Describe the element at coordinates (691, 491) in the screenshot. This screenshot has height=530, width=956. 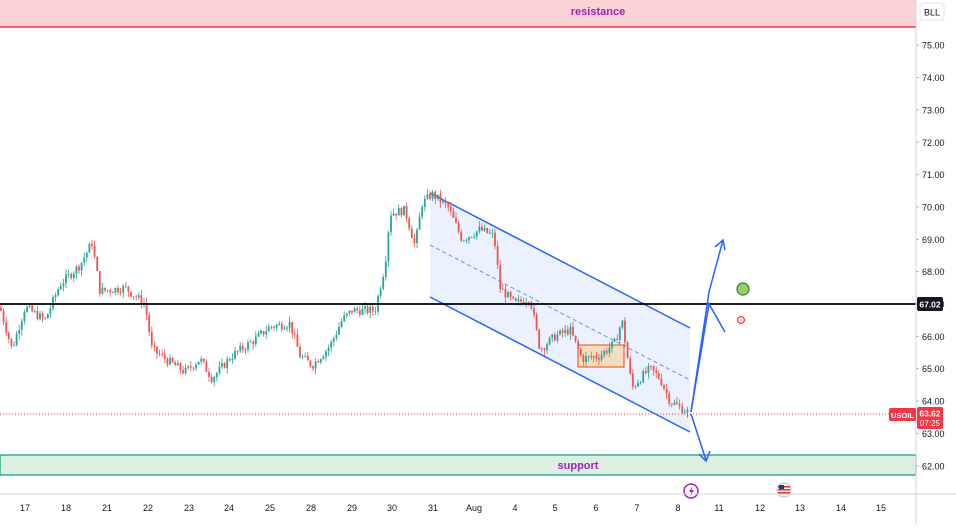
I see `lightning-icon` at that location.